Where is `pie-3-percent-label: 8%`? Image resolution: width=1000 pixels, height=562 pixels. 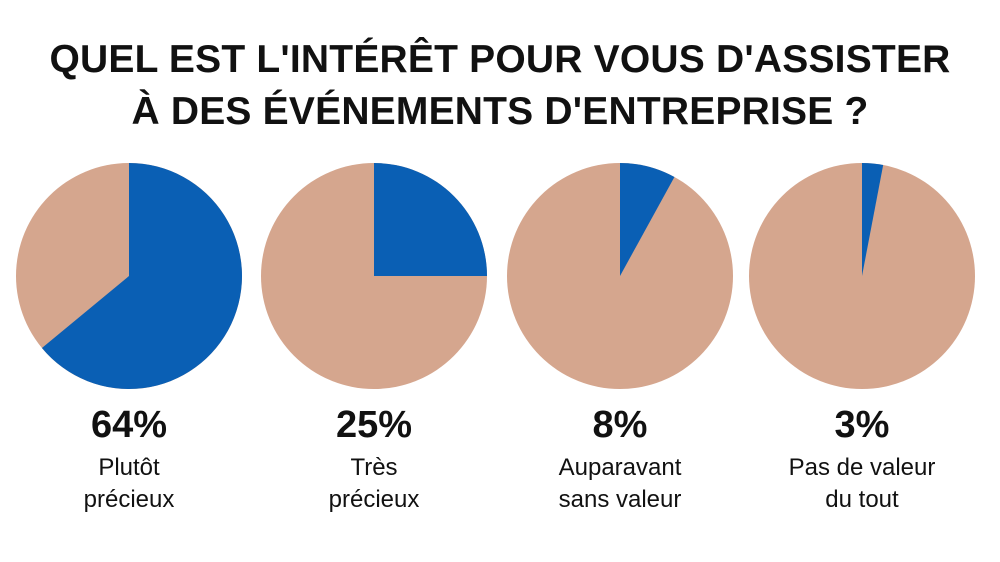 pie-3-percent-label: 8% is located at coordinates (620, 425).